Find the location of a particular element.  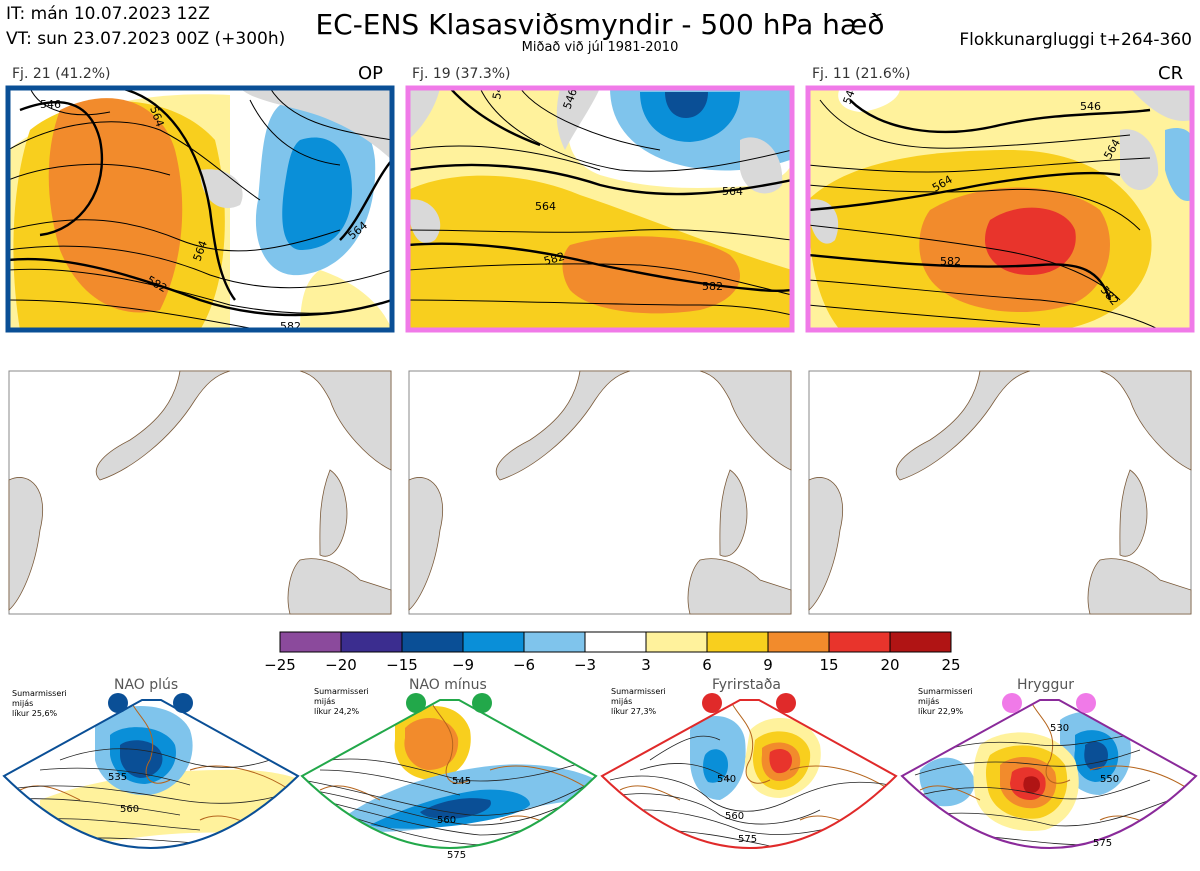

cluster-3-code: CR is located at coordinates (1171, 73).